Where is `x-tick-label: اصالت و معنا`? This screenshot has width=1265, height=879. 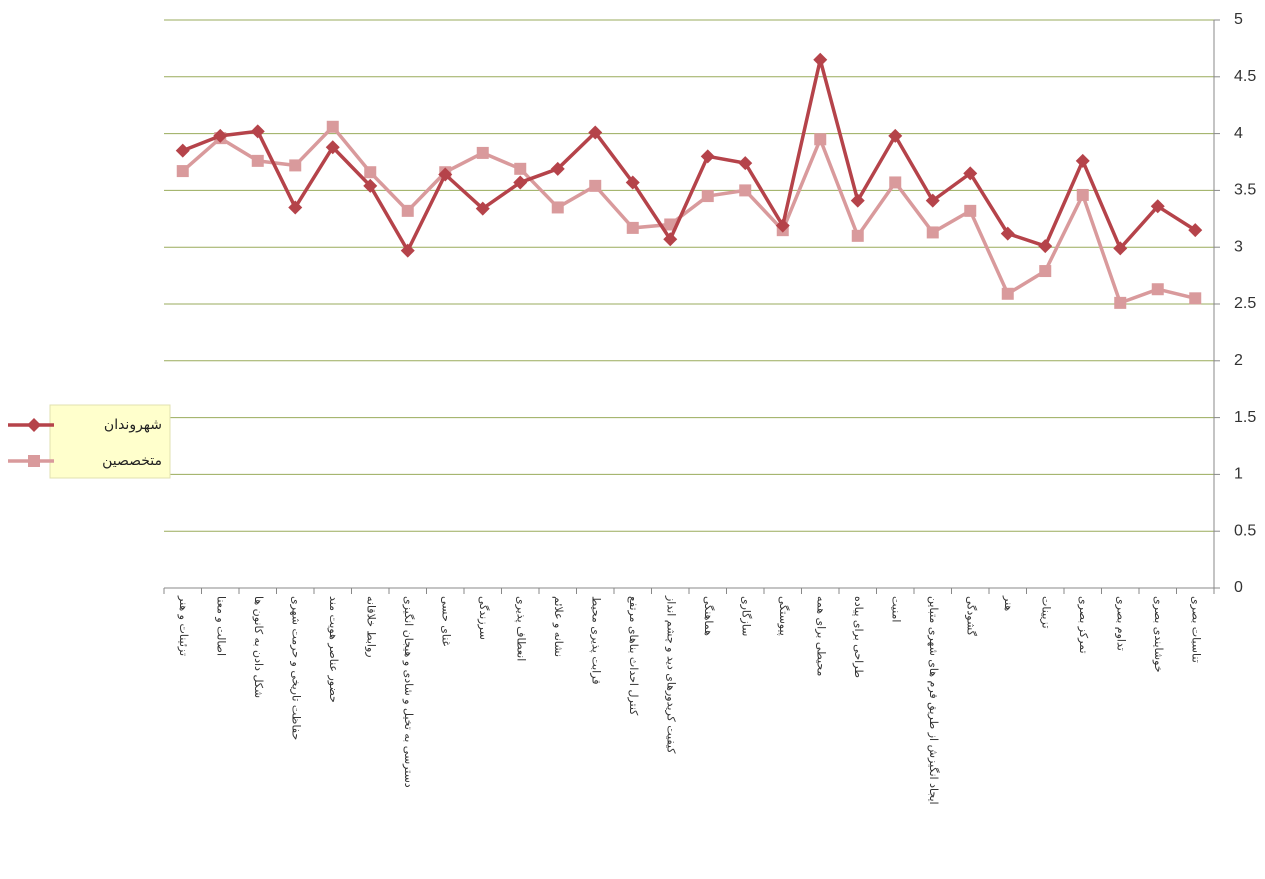
x-tick-label: اصالت و معنا is located at coordinates (220, 626).